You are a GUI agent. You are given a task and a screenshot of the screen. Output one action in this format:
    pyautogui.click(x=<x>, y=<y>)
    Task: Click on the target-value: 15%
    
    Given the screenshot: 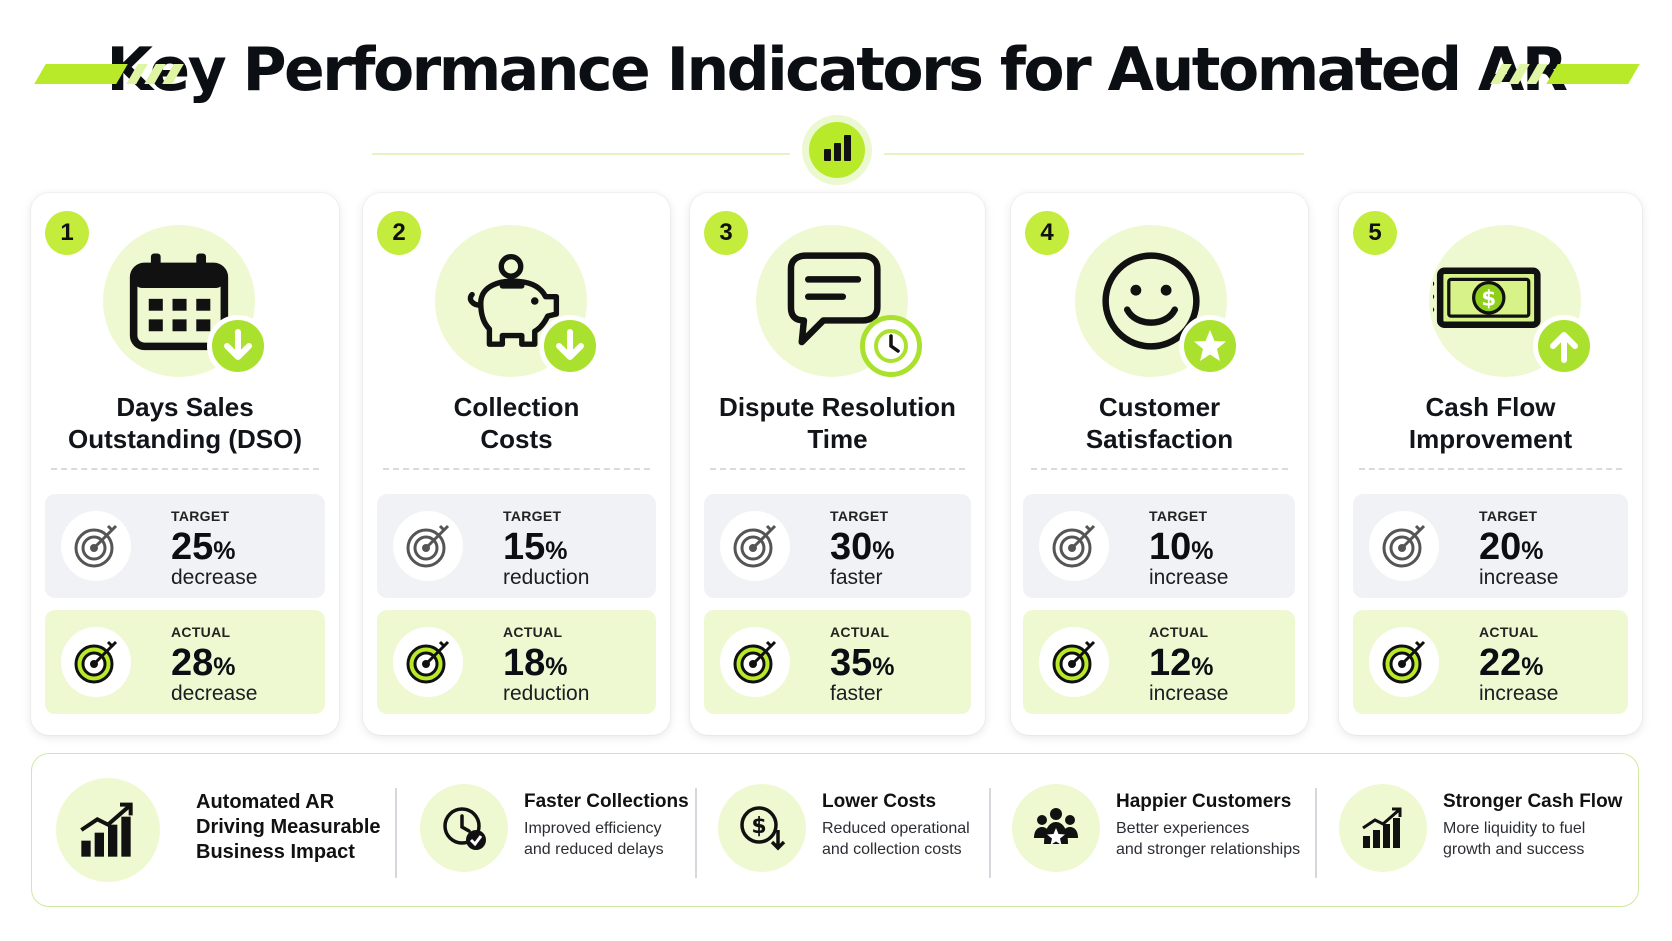 What is the action you would take?
    pyautogui.click(x=535, y=547)
    